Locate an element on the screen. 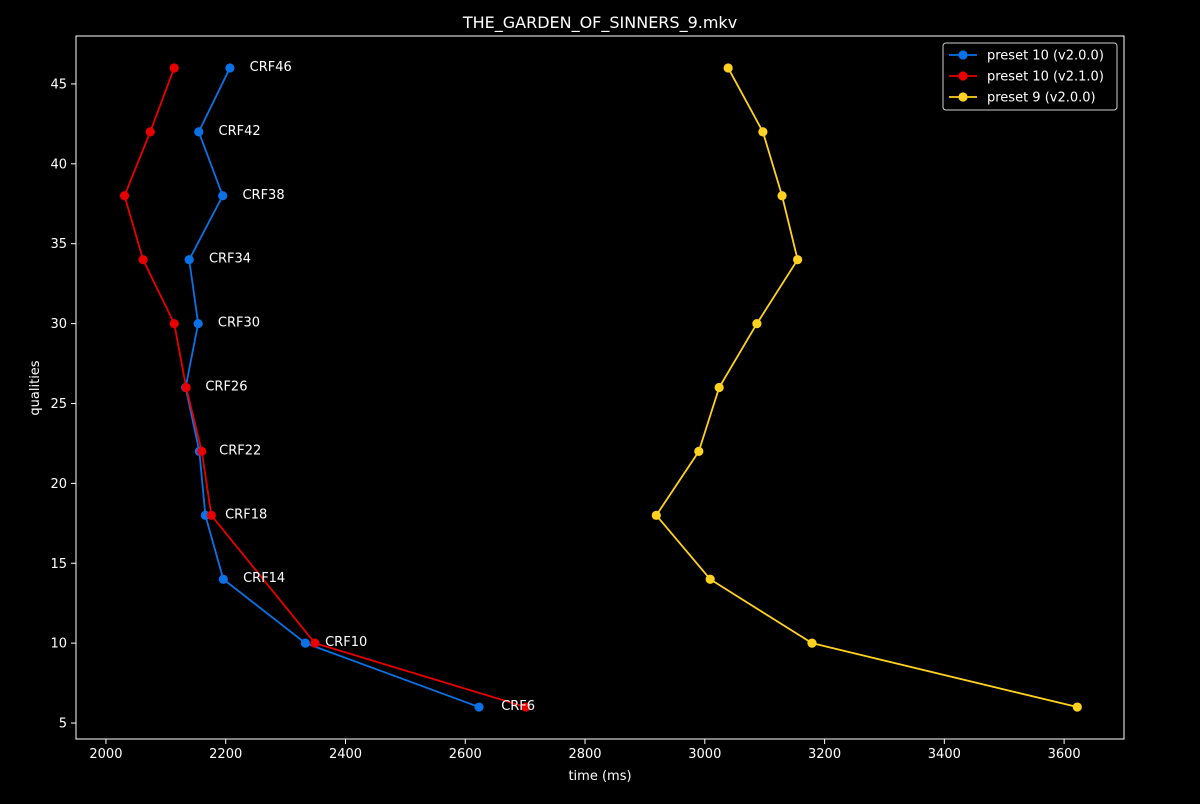 This screenshot has height=804, width=1200. x-tick-label: 3600 is located at coordinates (1064, 754).